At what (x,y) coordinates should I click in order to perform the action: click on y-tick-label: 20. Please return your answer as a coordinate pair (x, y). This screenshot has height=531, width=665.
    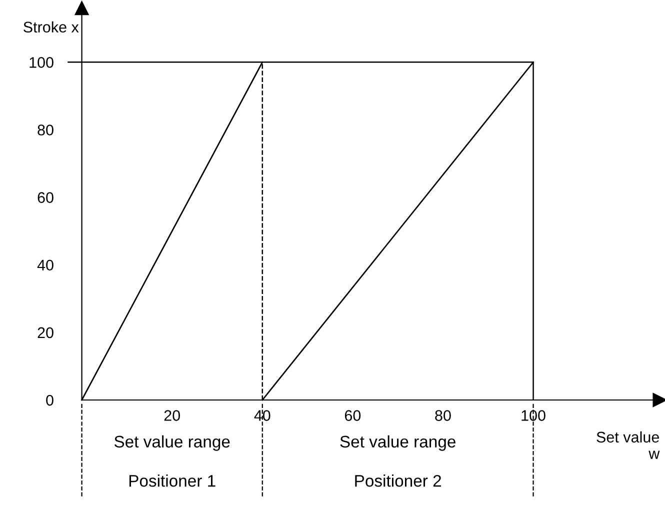
    Looking at the image, I should click on (46, 332).